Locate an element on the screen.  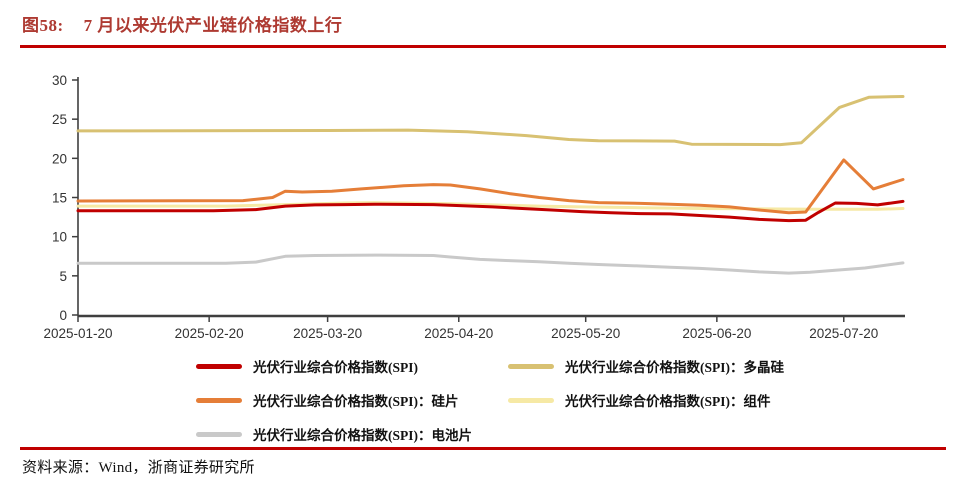
svg-text: 10 is located at coordinates (59, 237).